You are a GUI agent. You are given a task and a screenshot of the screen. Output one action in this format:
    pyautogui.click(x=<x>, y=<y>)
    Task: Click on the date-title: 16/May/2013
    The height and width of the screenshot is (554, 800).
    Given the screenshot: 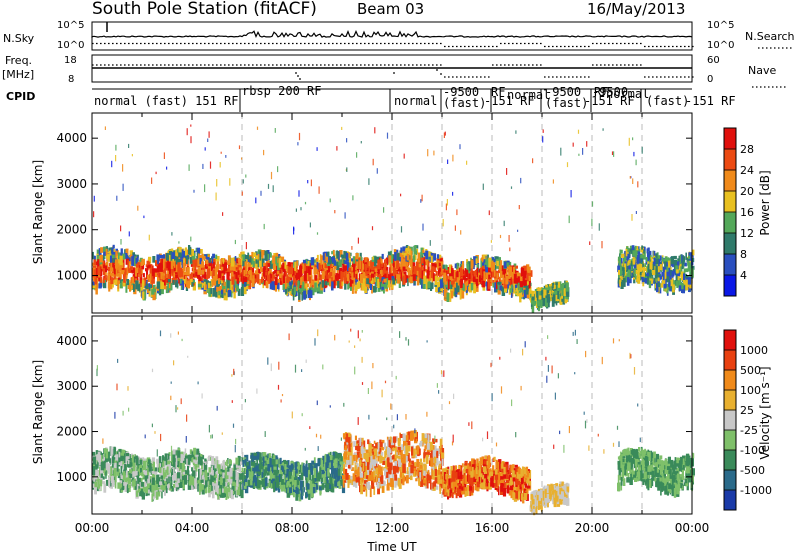 What is the action you would take?
    pyautogui.click(x=636, y=9)
    